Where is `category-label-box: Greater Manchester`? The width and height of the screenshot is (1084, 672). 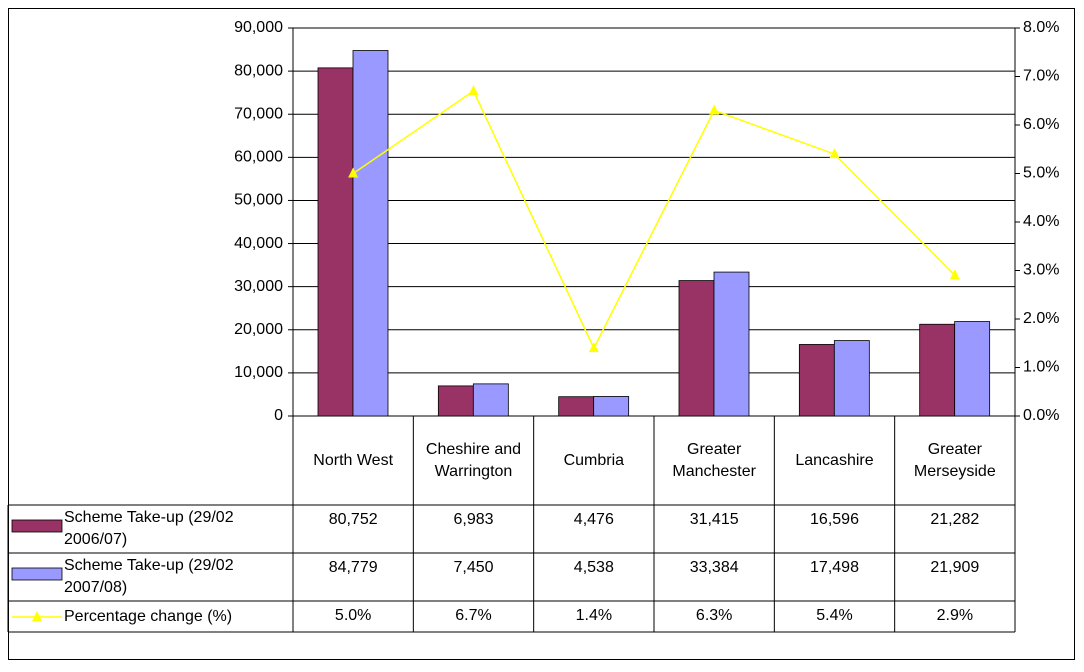
category-label-box: Greater Manchester is located at coordinates (714, 460).